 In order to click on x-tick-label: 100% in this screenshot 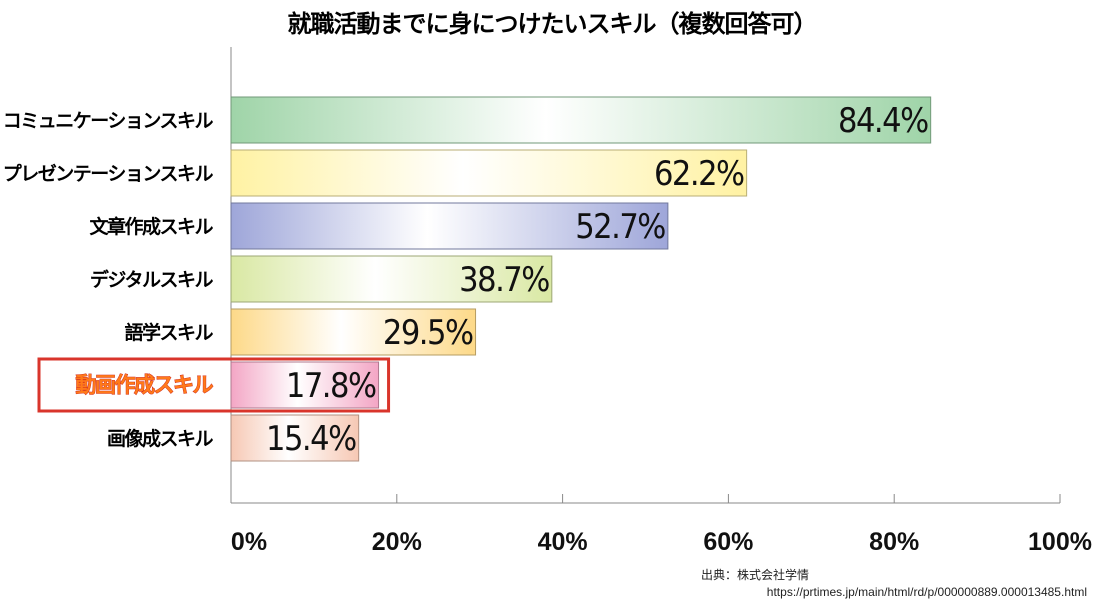, I will do `click(1060, 542)`.